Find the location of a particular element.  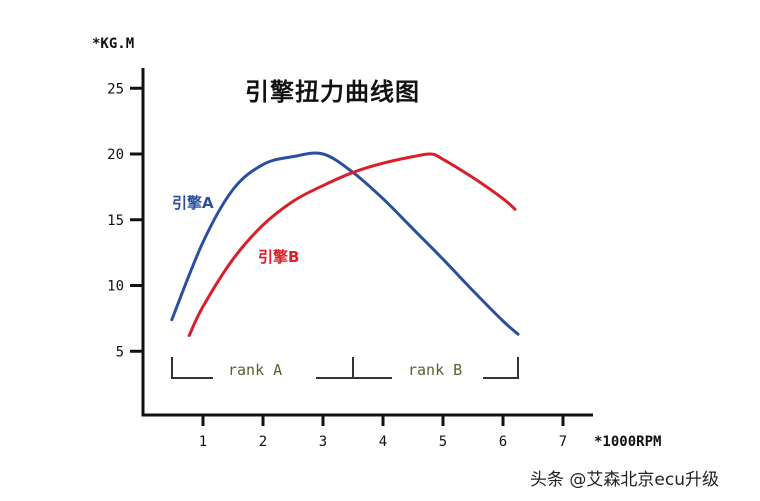

x-axis-unit: *1000RPM is located at coordinates (627, 442).